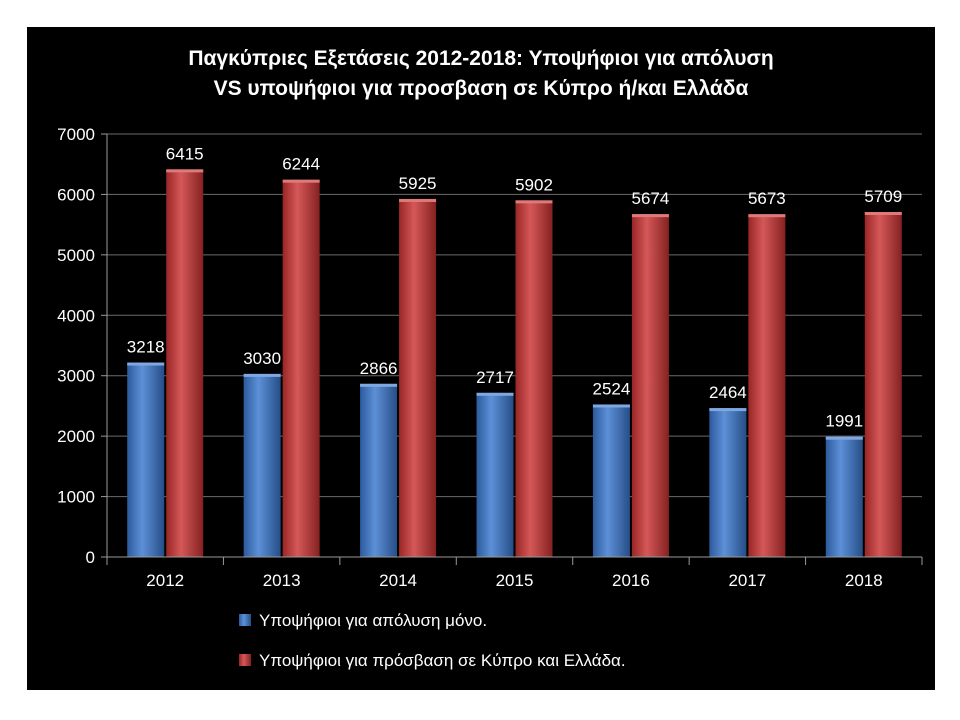  Describe the element at coordinates (301, 368) in the screenshot. I see `bar-prosvasi-2013` at that location.